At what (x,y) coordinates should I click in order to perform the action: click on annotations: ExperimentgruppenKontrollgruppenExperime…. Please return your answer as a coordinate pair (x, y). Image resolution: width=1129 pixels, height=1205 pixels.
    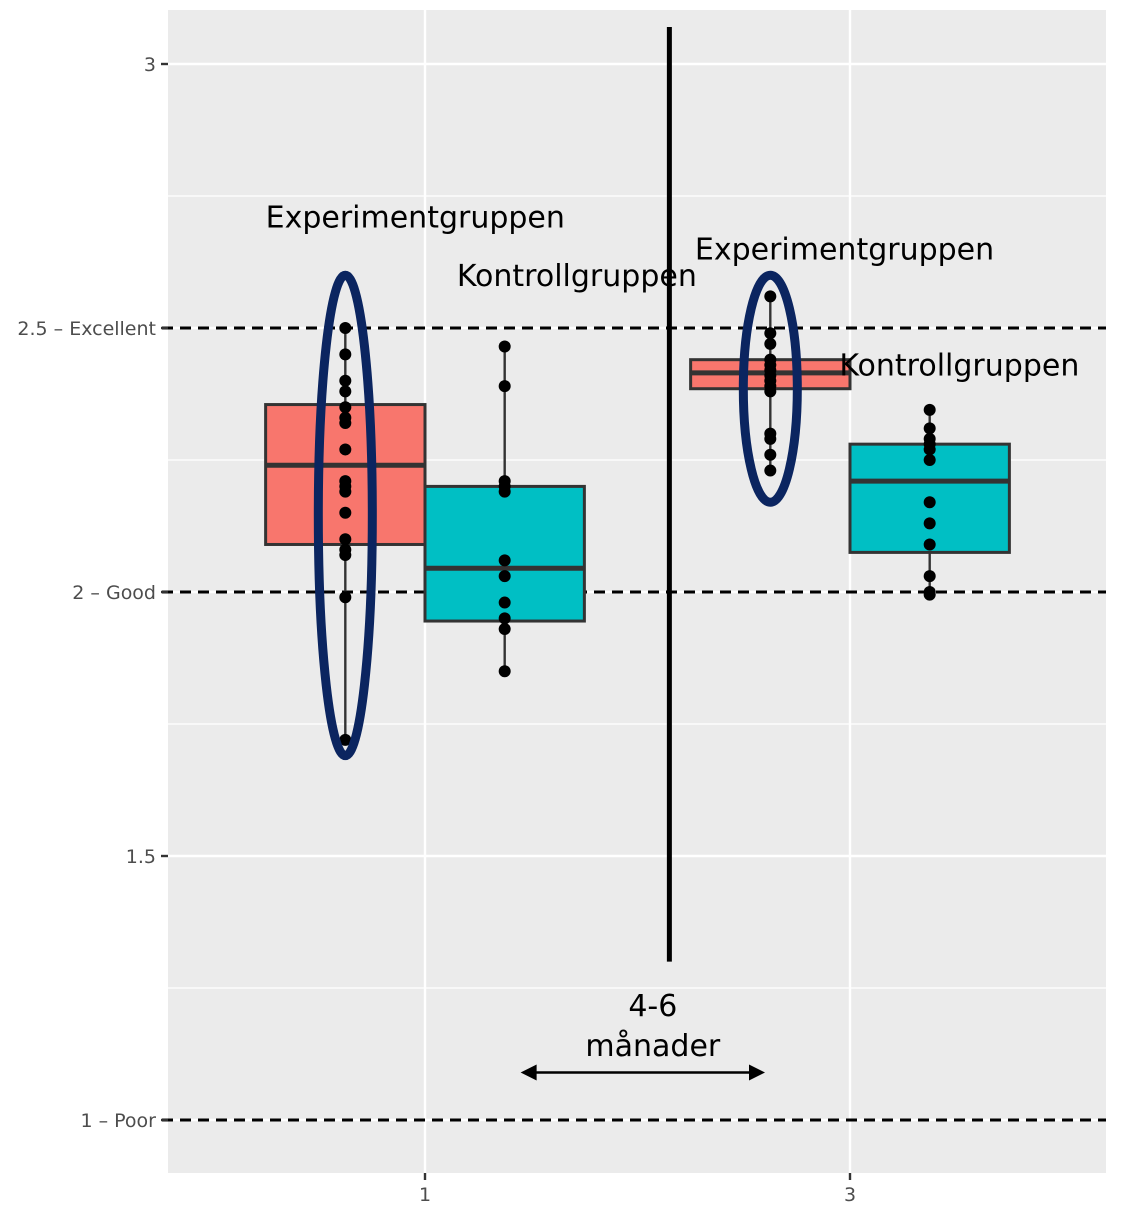
    Looking at the image, I should click on (673, 292).